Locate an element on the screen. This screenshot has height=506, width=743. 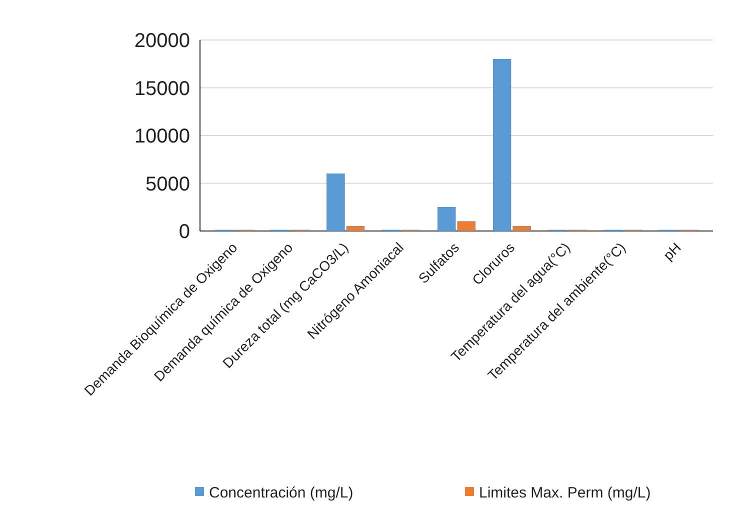
legend-label: Concentración (mg/L) is located at coordinates (281, 493).